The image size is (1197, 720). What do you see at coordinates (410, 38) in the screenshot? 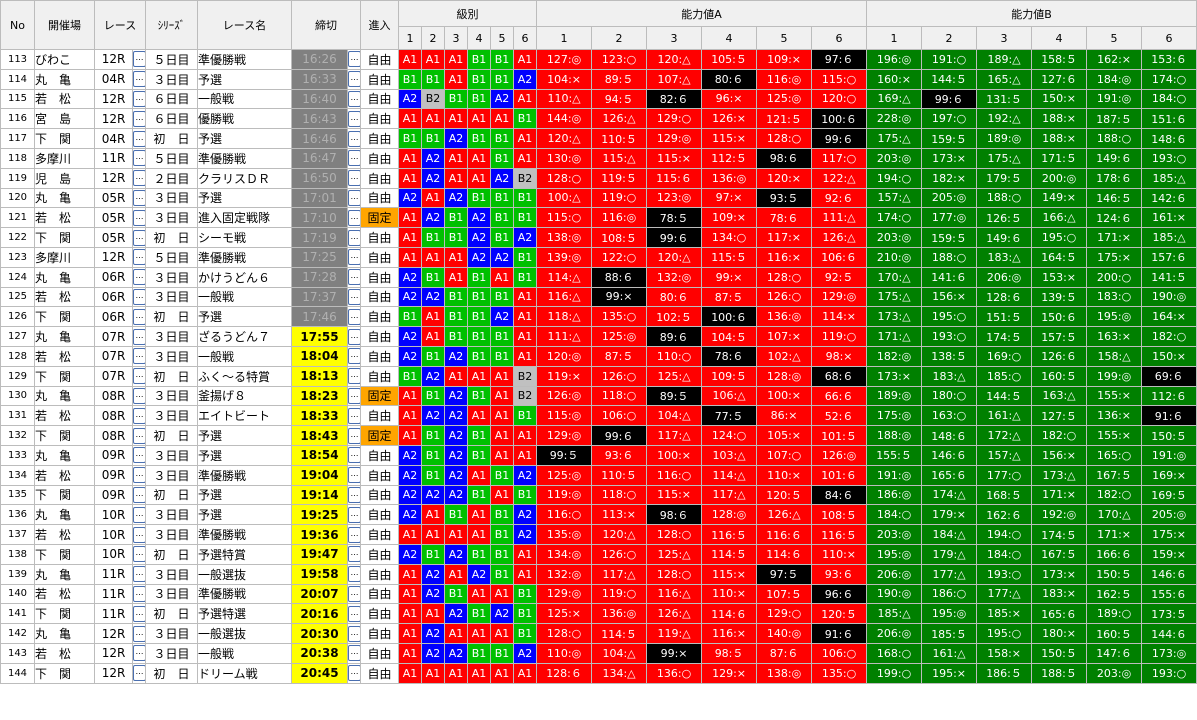
I see `header-grade-lane-1: 1` at bounding box center [410, 38].